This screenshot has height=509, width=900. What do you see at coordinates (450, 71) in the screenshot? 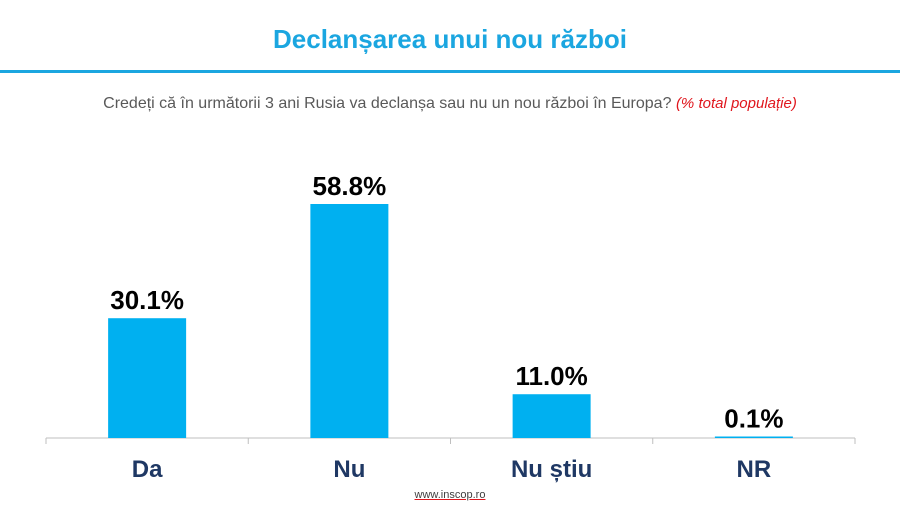
I see `title-divider` at bounding box center [450, 71].